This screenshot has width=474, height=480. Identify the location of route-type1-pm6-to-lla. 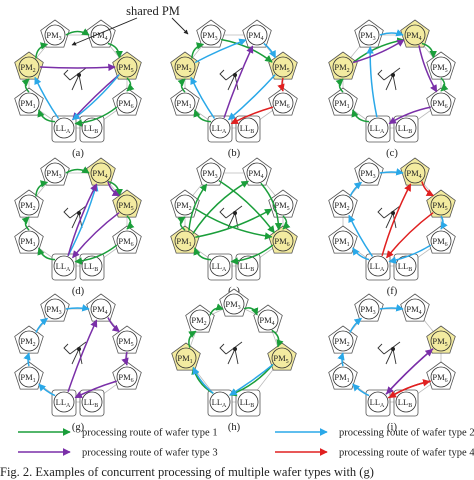
(252, 254).